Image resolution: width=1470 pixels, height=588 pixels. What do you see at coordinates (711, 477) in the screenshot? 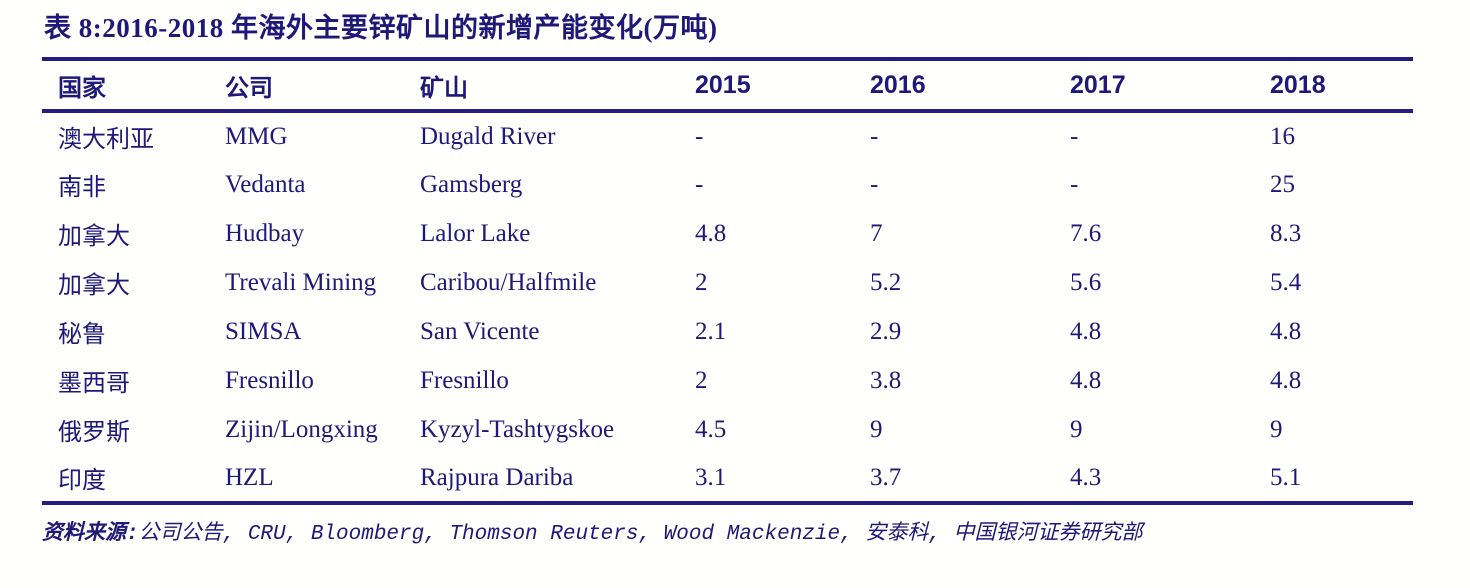
I see `cell-2015: 3.1` at bounding box center [711, 477].